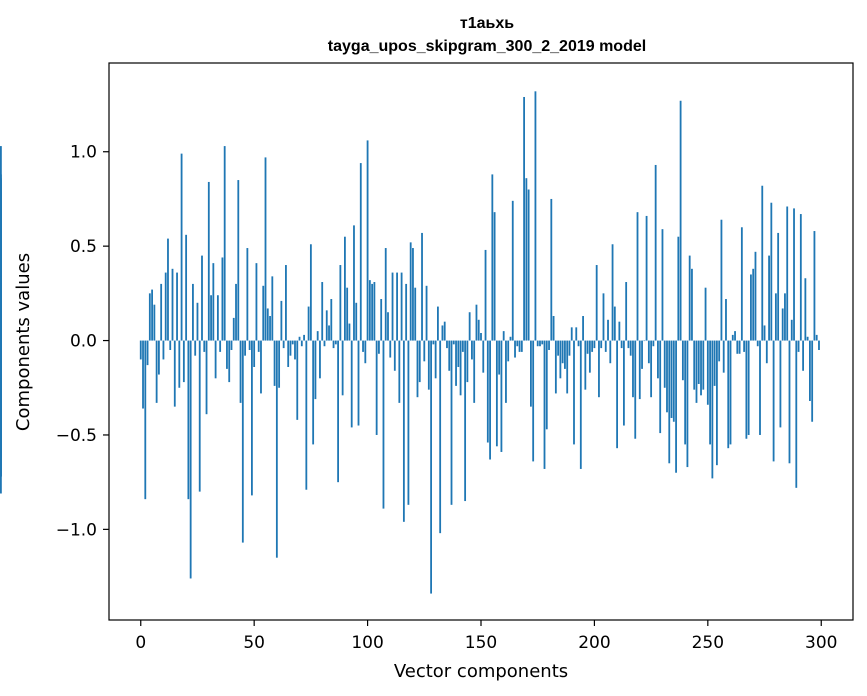 The width and height of the screenshot is (867, 696). Describe the element at coordinates (76, 436) in the screenshot. I see `y-tick-label: −0.5` at that location.